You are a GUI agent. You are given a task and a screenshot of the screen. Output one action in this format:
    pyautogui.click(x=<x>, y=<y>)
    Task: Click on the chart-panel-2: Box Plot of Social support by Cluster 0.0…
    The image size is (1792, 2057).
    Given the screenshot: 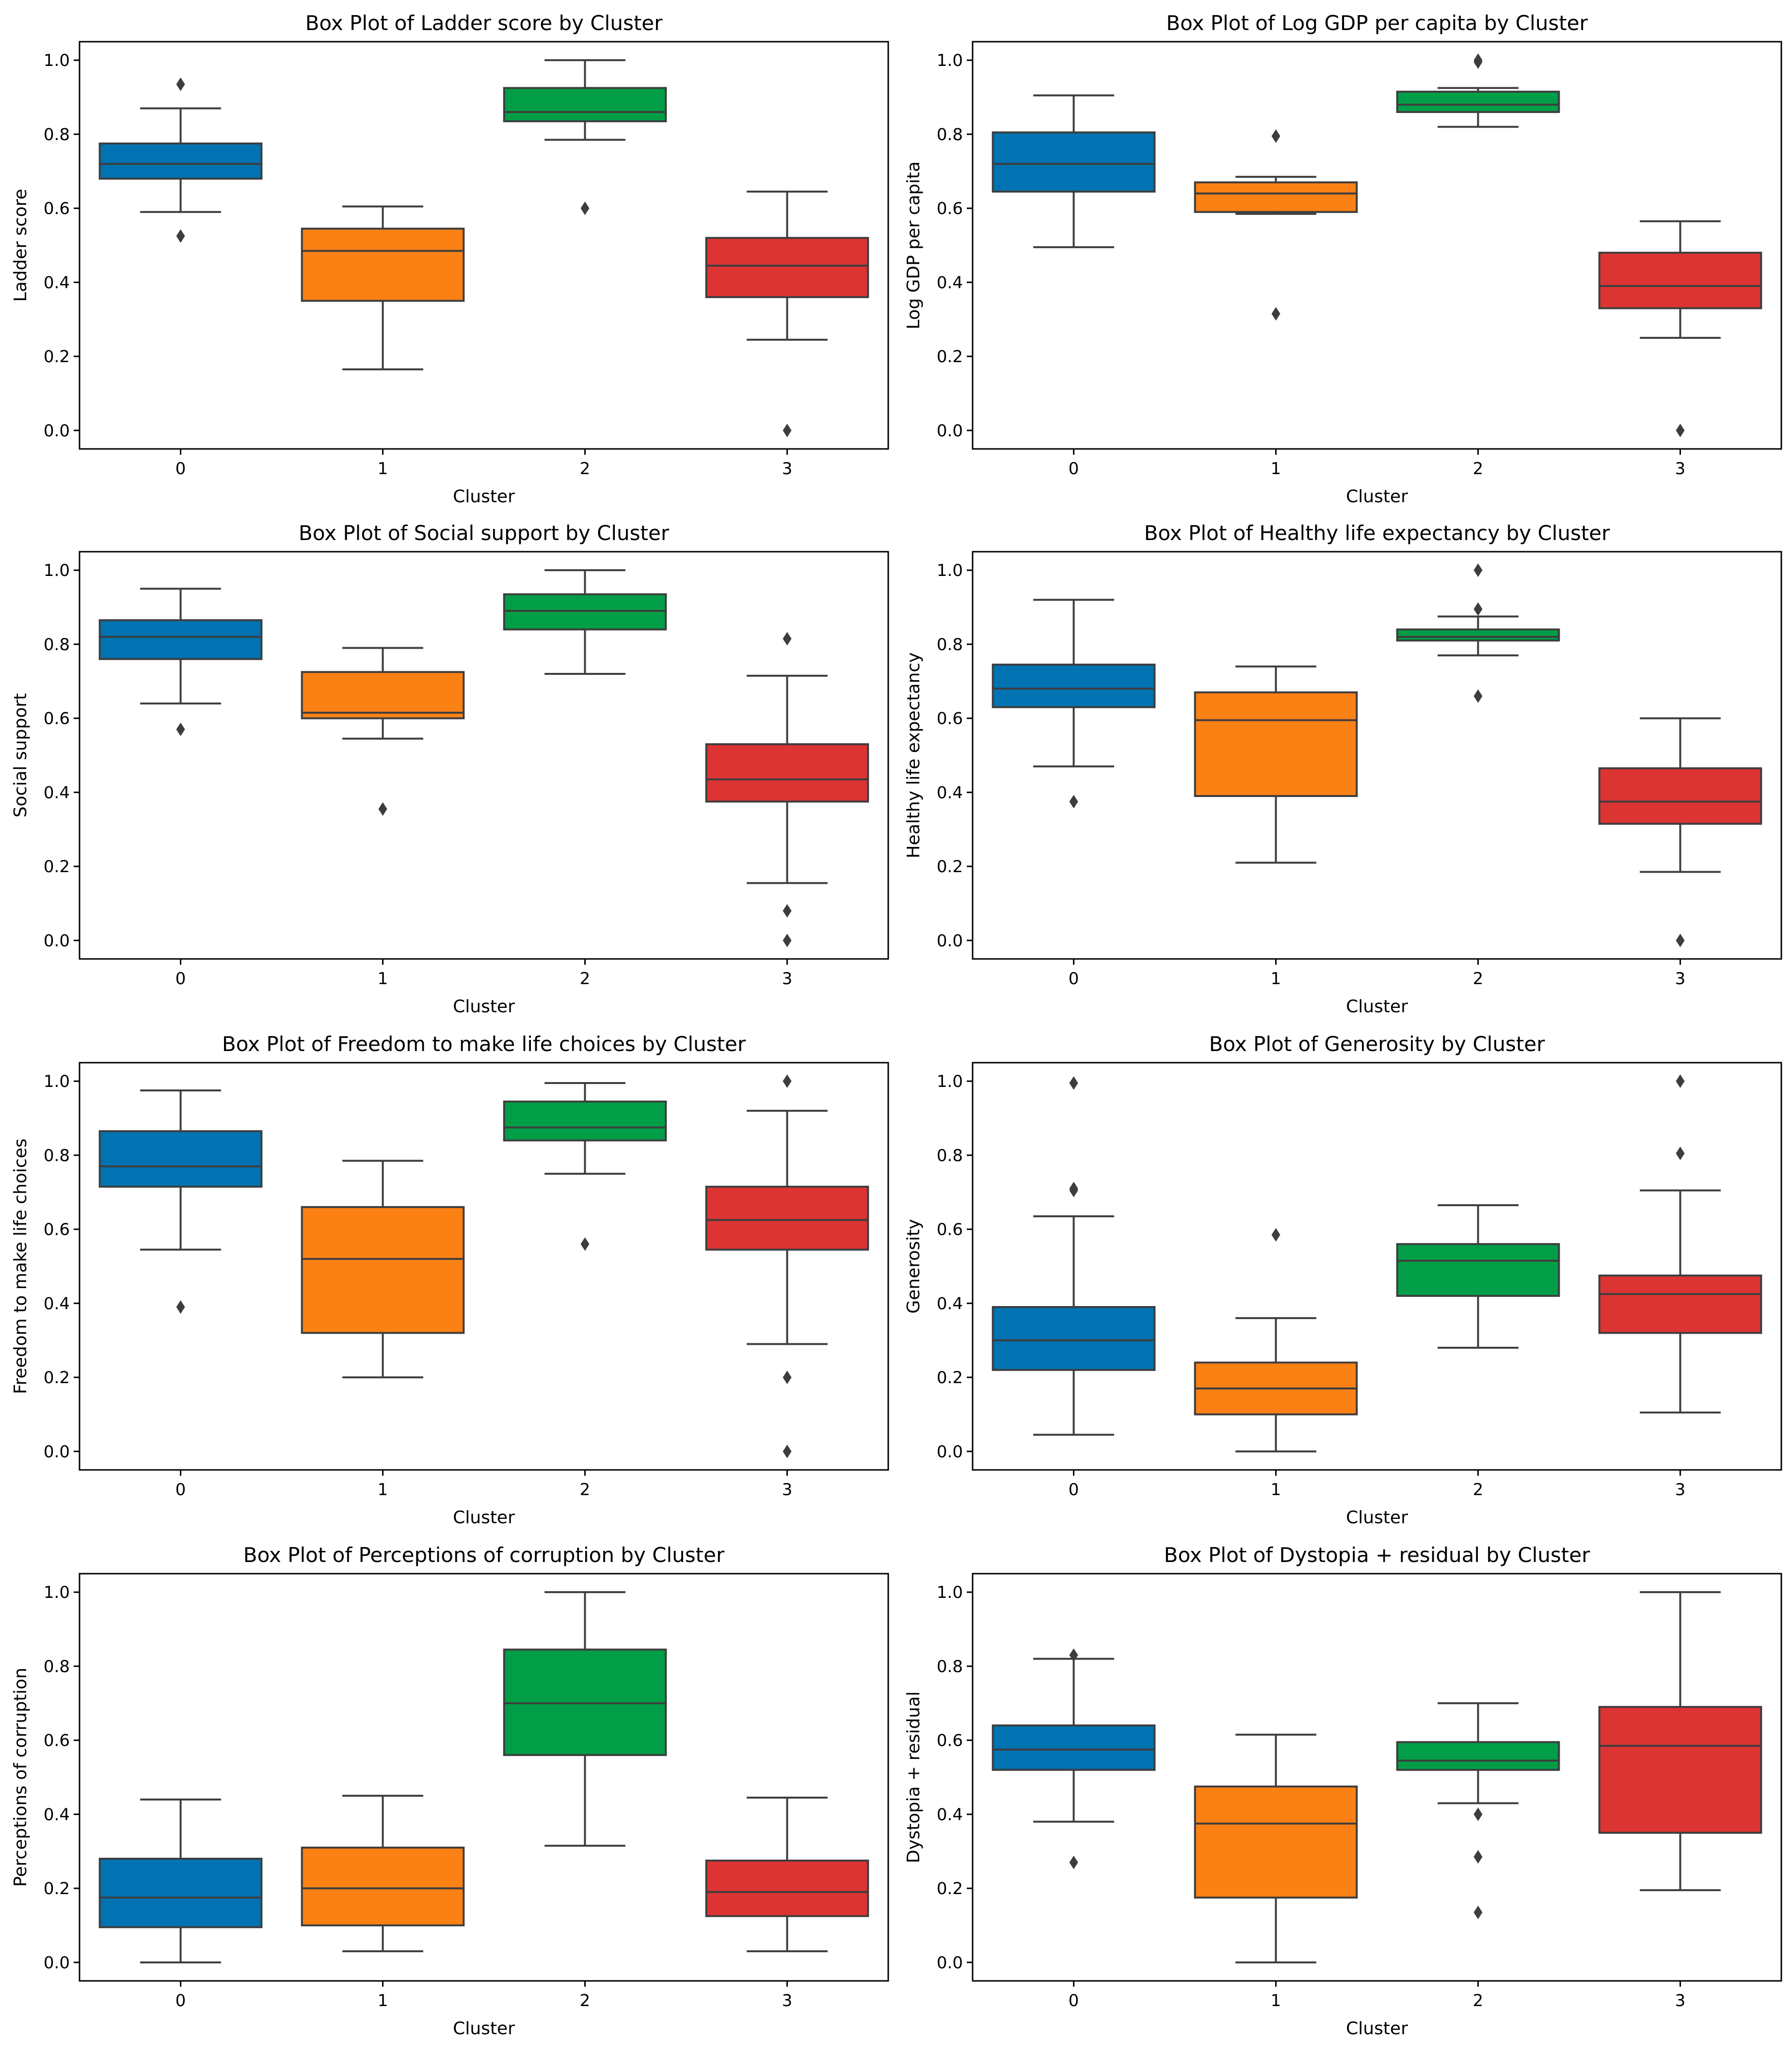 What is the action you would take?
    pyautogui.click(x=450, y=769)
    